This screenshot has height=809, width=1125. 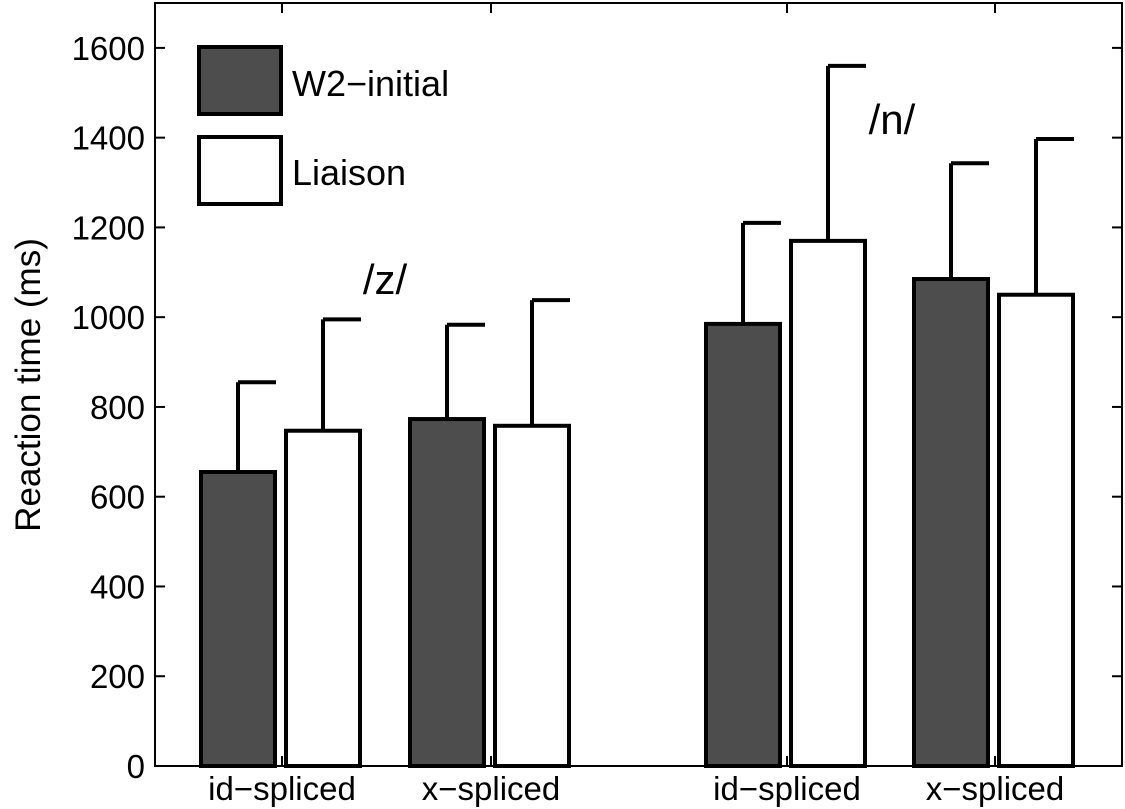 What do you see at coordinates (117, 407) in the screenshot?
I see `y-tick-label-4: 800` at bounding box center [117, 407].